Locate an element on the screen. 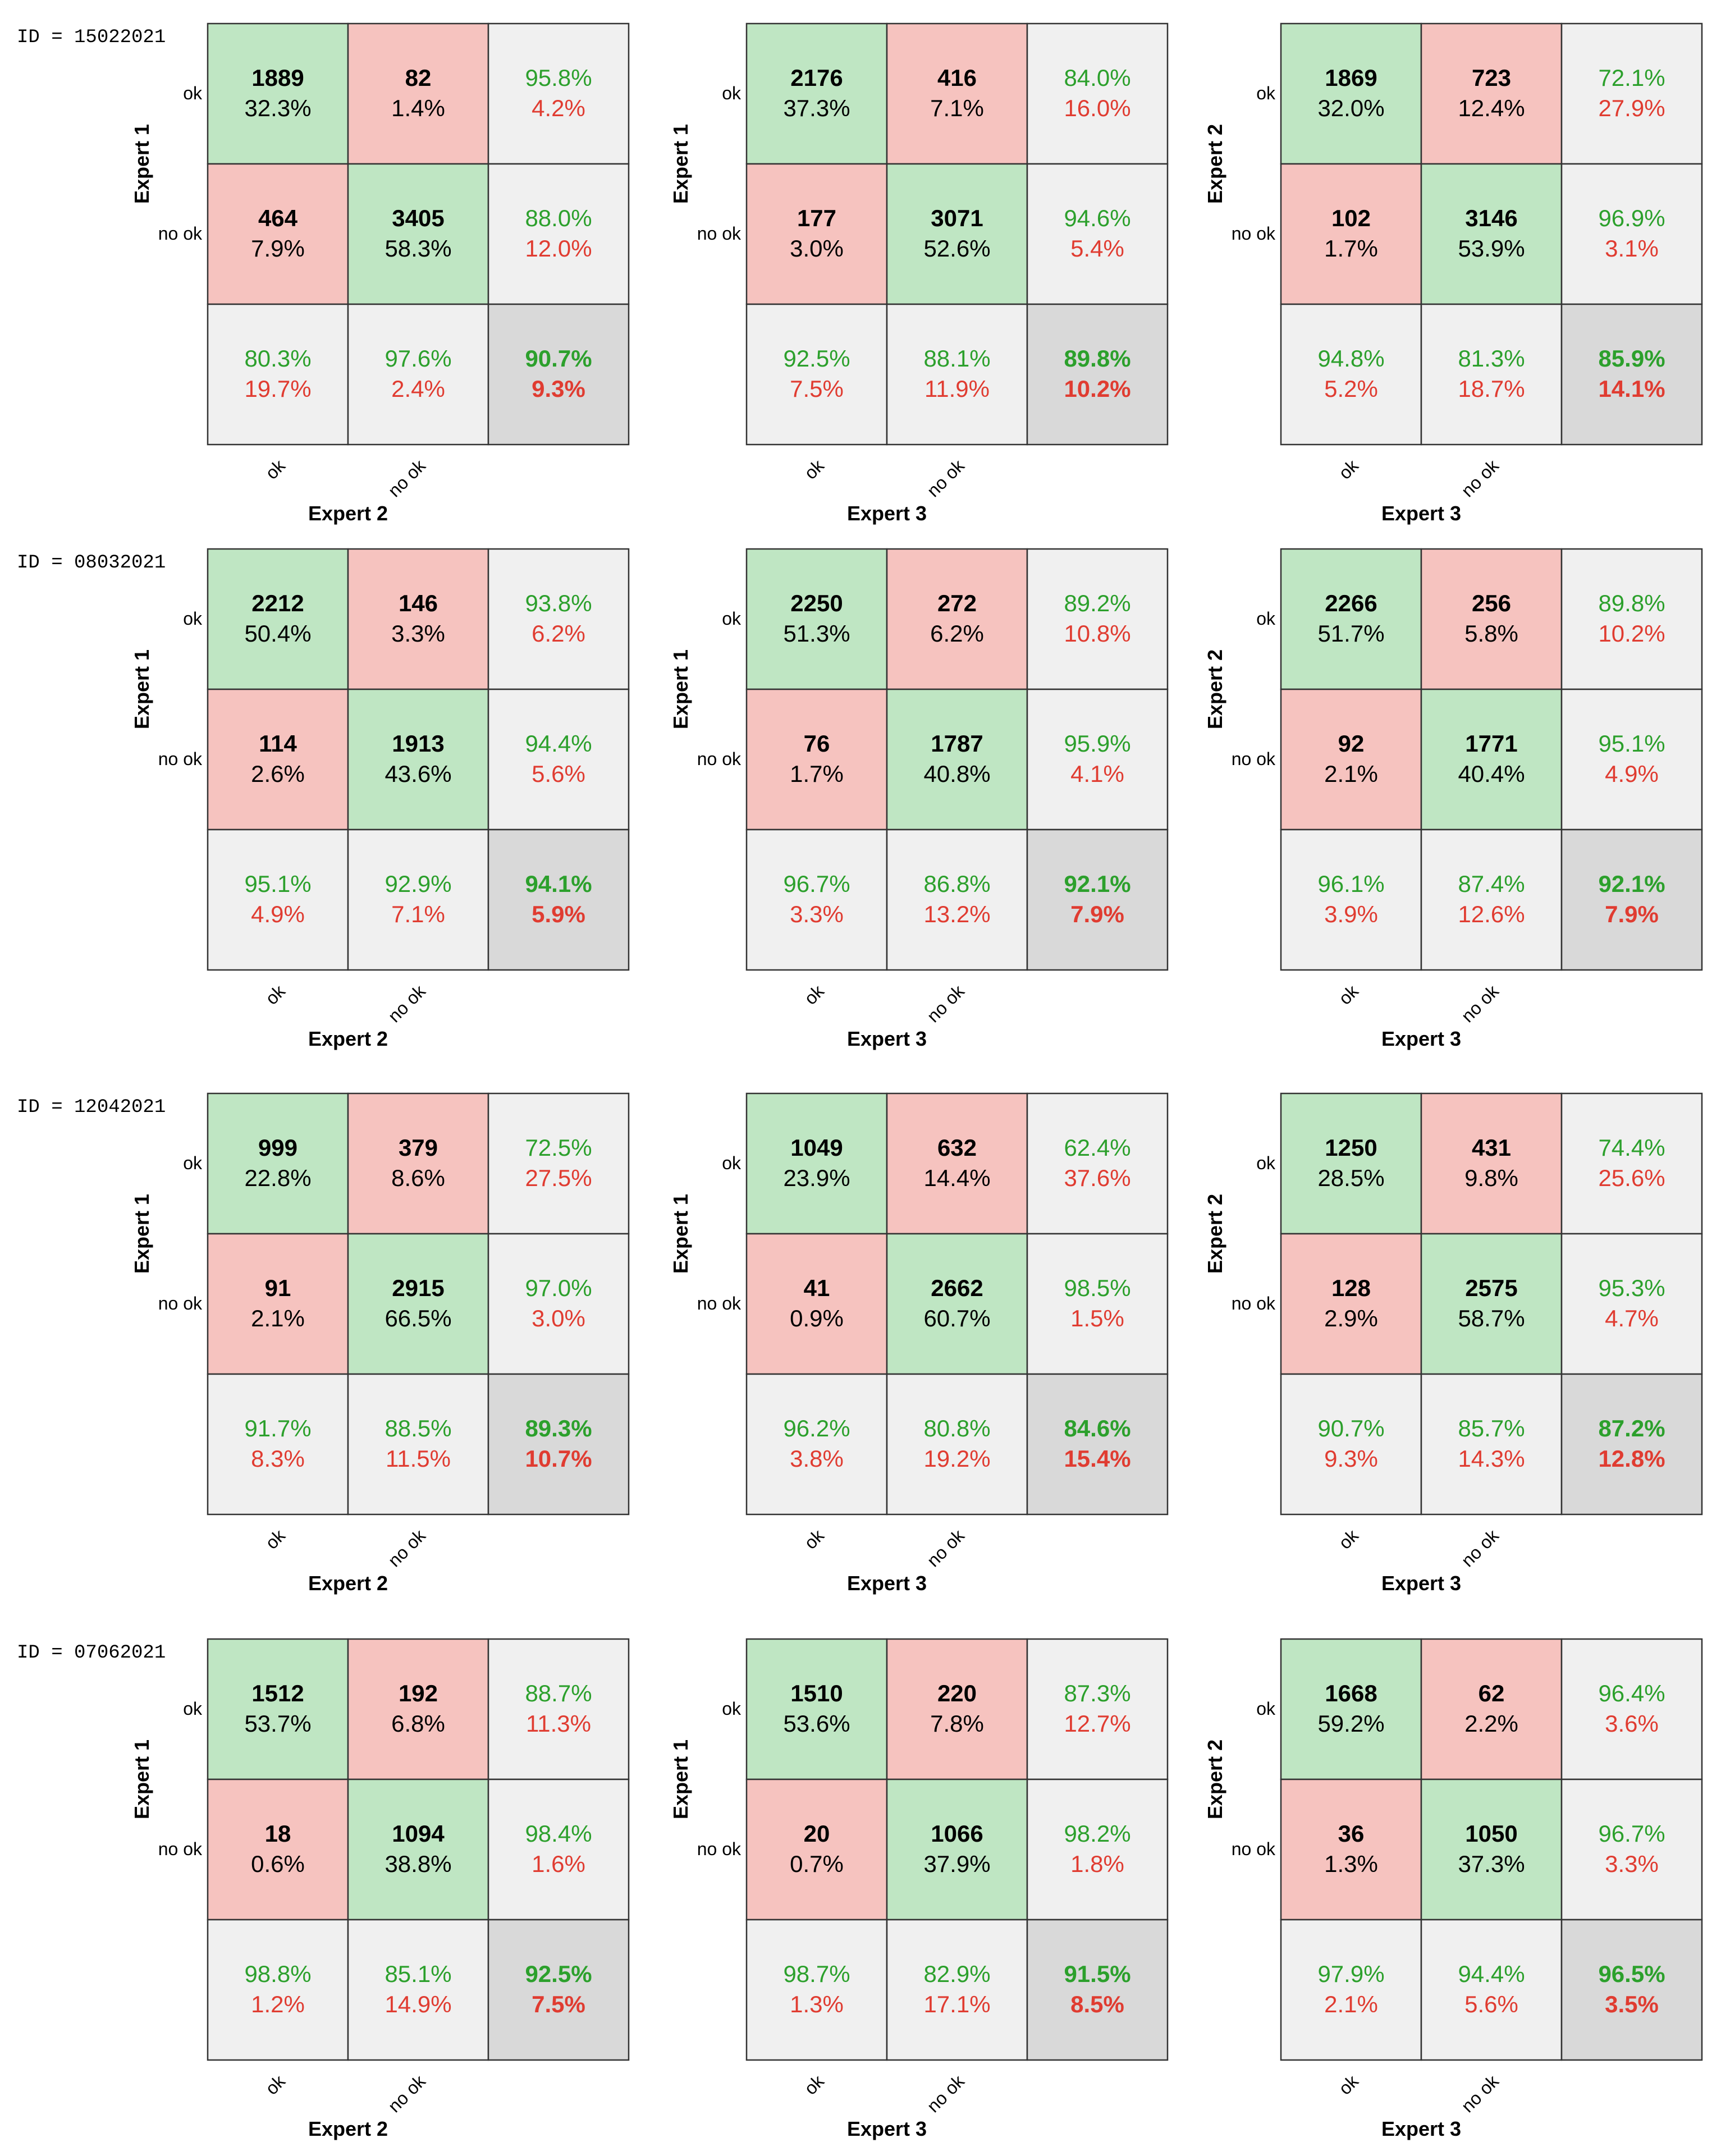 This screenshot has width=1721, height=2156. cell-percent: 37.3% is located at coordinates (1492, 1864).